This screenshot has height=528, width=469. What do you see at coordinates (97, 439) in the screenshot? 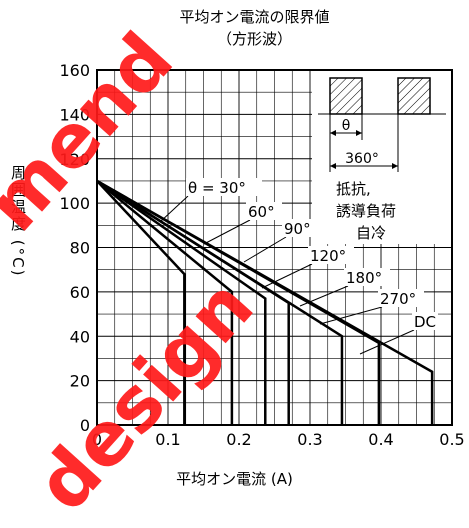
I see `x-tick-label: 0` at bounding box center [97, 439].